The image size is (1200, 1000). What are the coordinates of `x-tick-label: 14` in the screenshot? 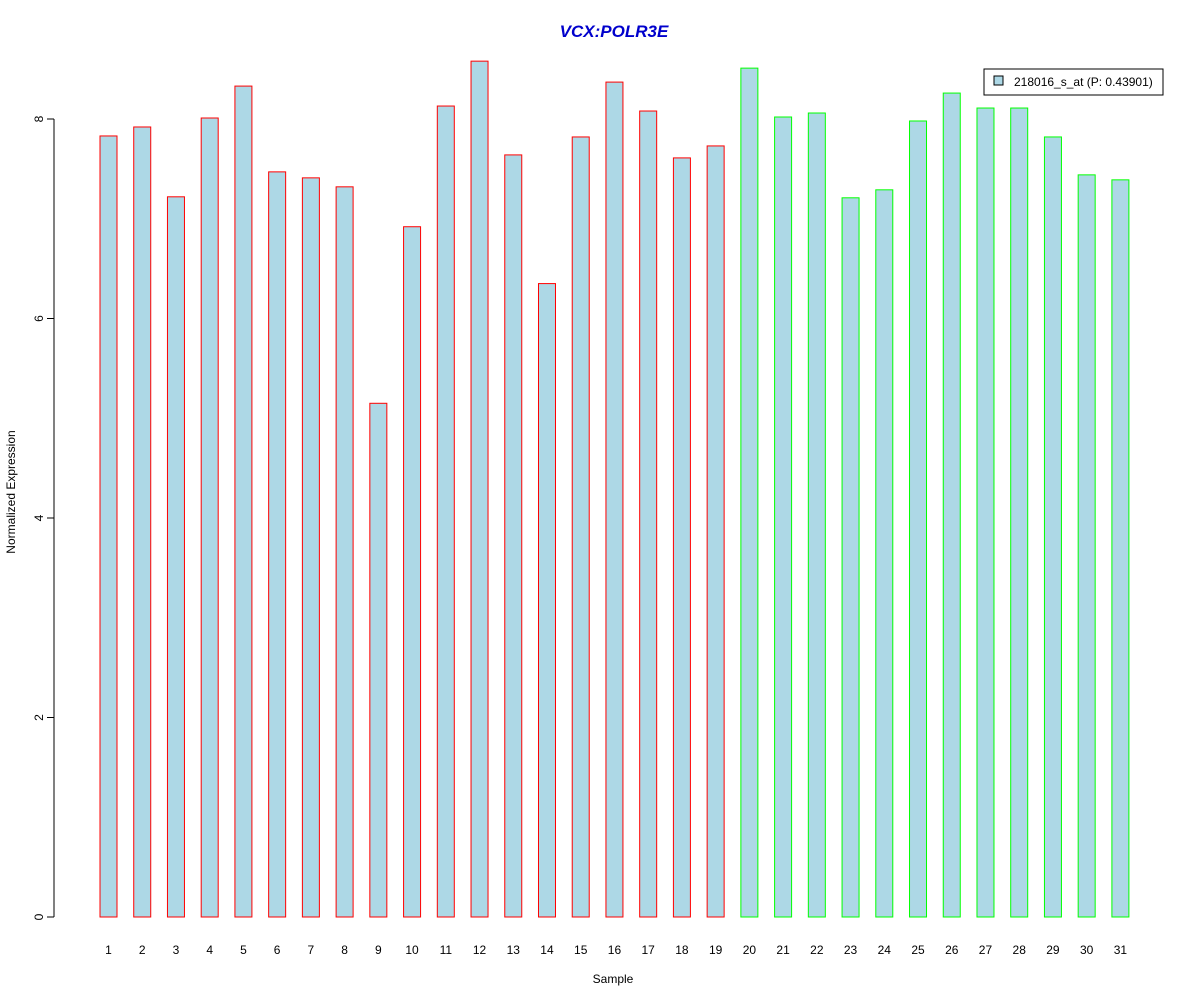 It's located at (547, 950).